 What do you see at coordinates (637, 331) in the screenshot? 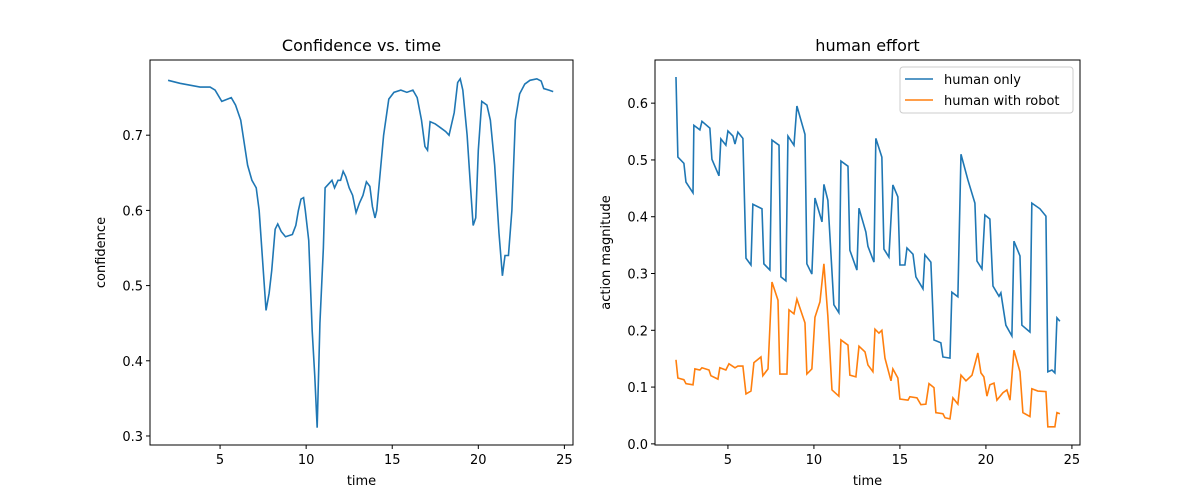
I see `y-tick-label: 0.2` at bounding box center [637, 331].